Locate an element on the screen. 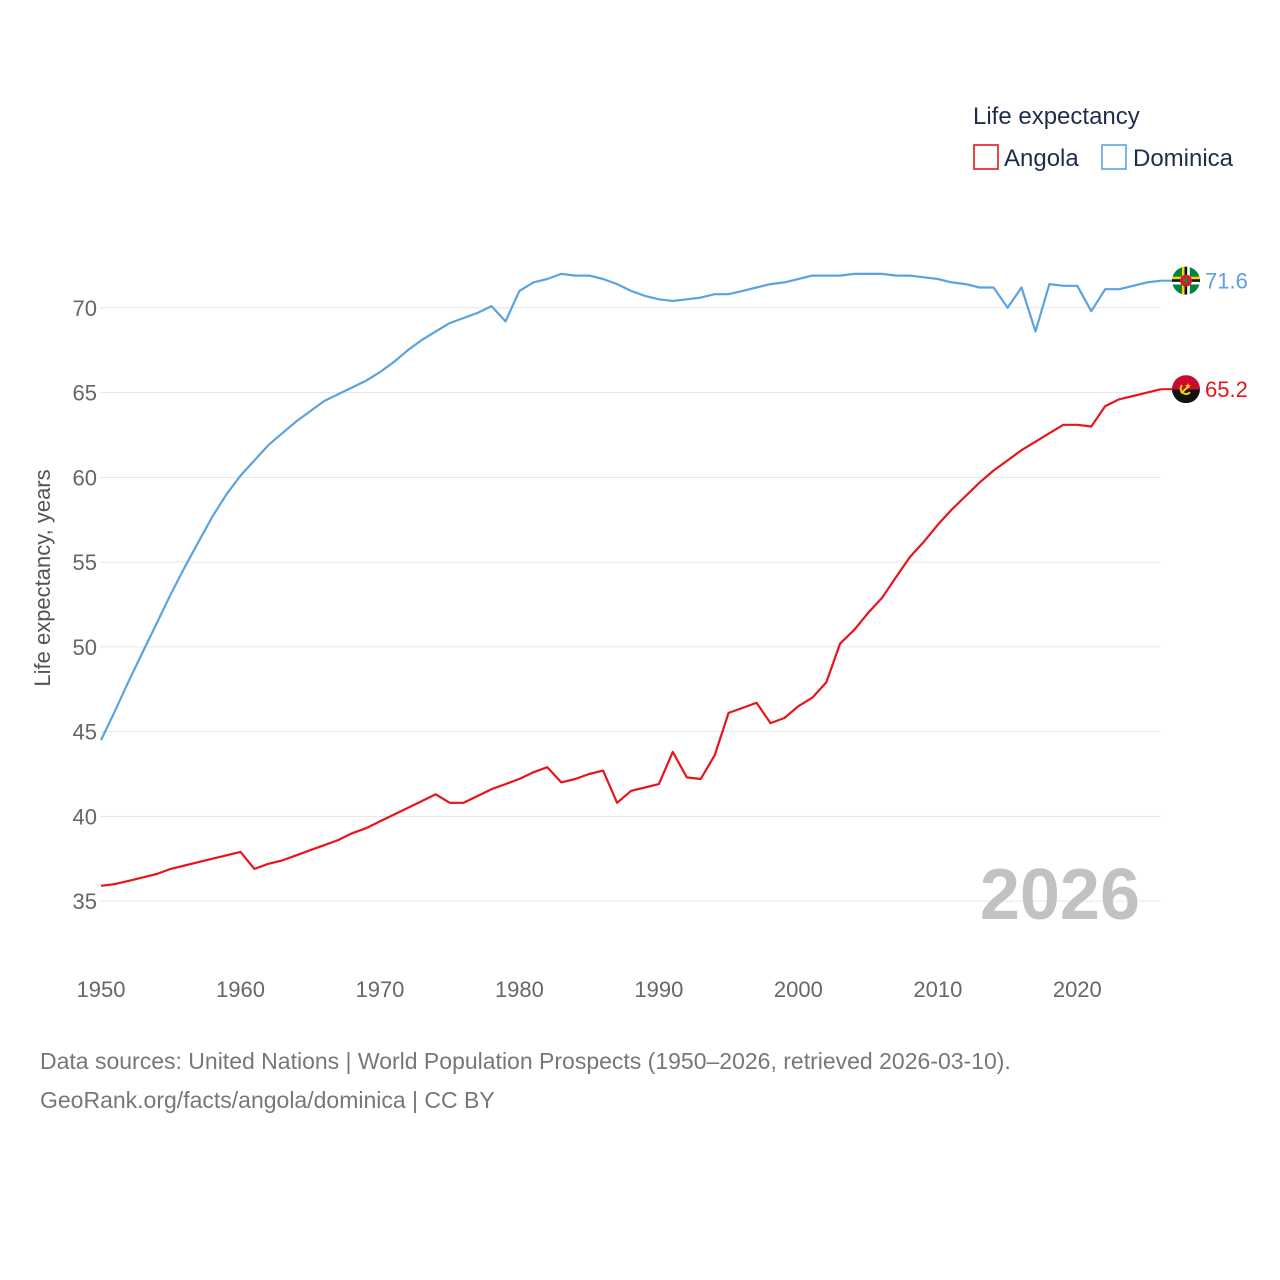  y-tick-label: 50 is located at coordinates (85, 647).